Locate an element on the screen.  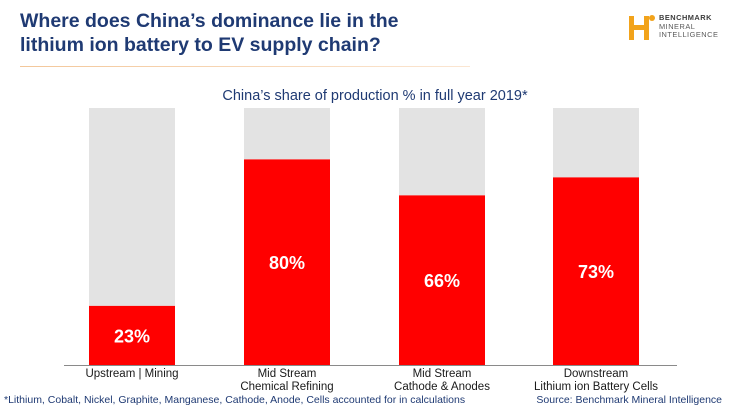
bar-value-label: 23% is located at coordinates (132, 336).